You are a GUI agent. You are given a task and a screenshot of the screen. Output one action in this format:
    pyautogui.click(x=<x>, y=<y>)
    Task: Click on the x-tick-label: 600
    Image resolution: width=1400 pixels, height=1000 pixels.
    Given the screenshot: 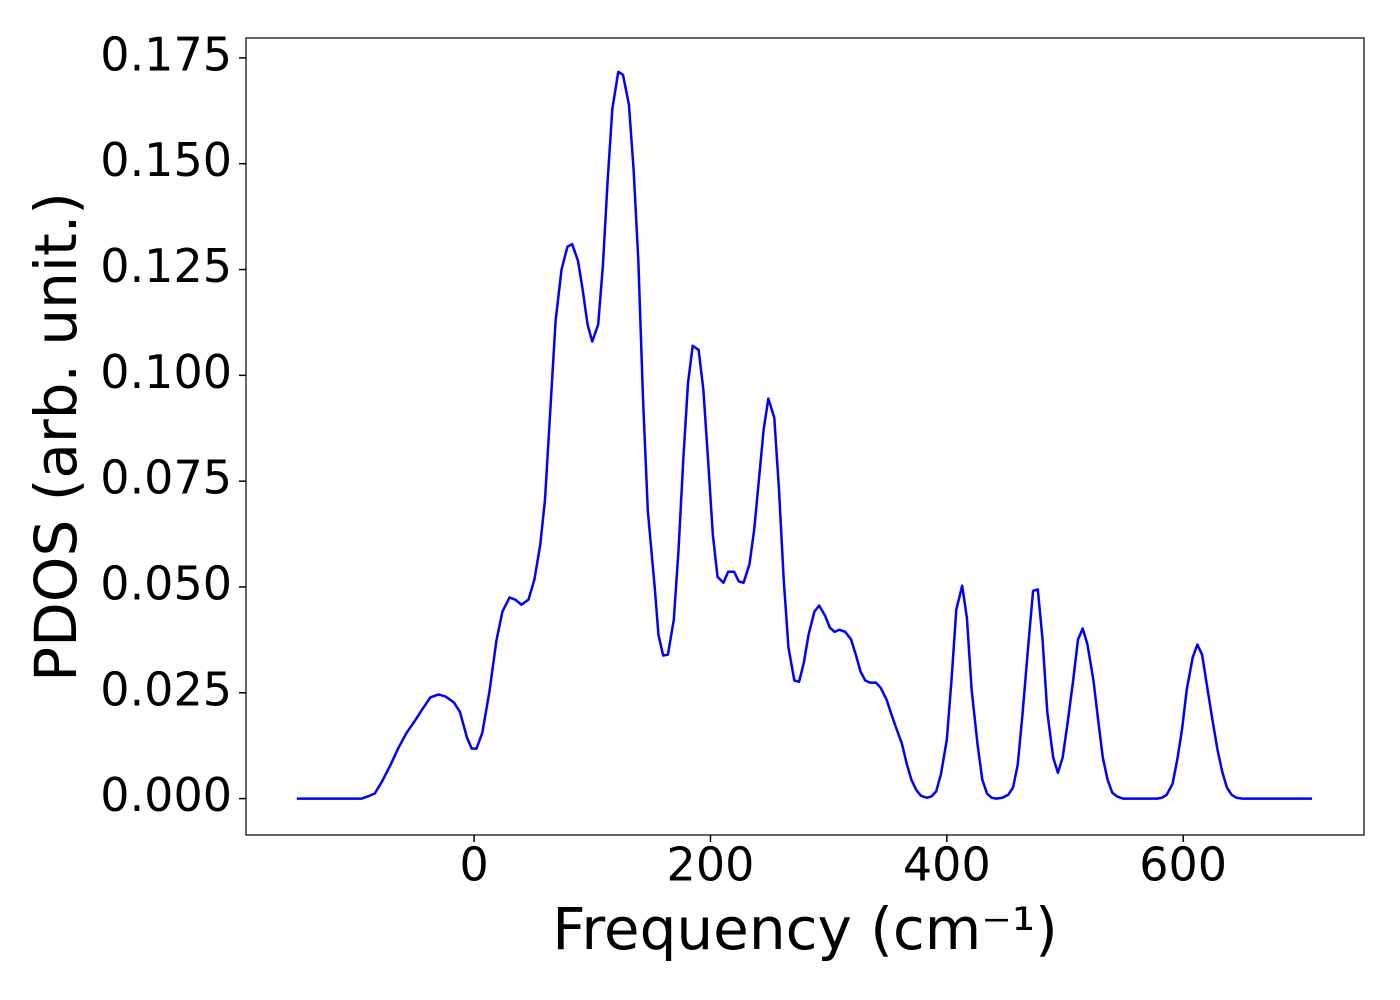 What is the action you would take?
    pyautogui.click(x=1183, y=865)
    